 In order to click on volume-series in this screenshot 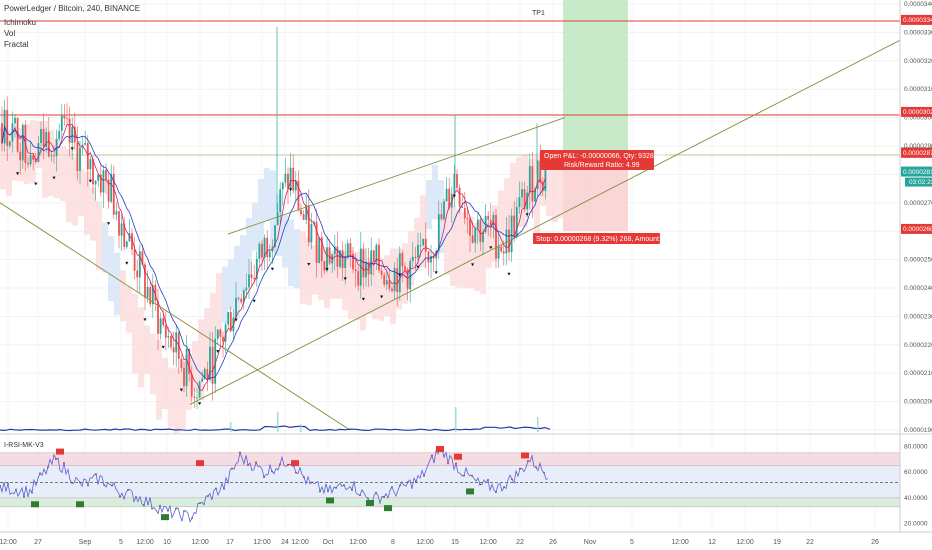, I will do `click(275, 419)`.